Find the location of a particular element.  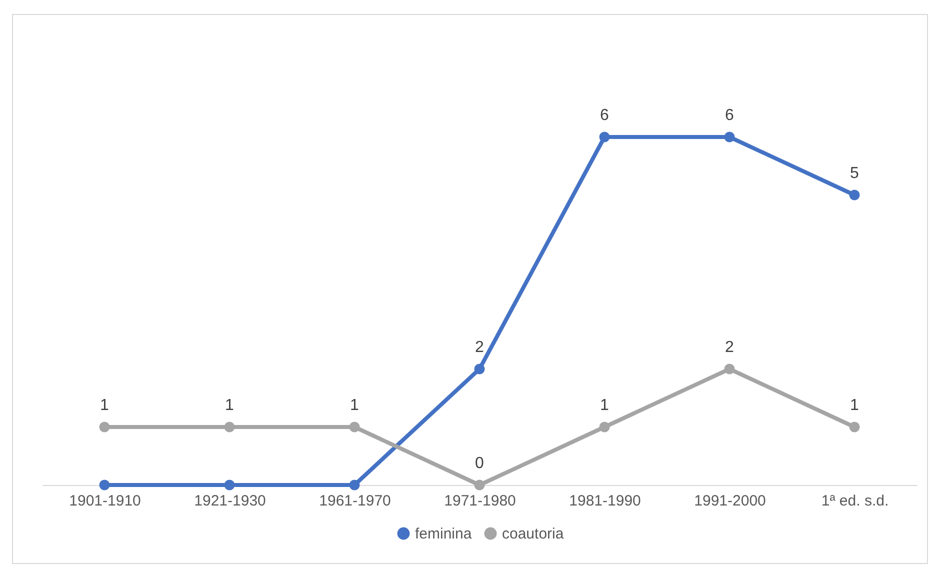

x-tick-label: 1921-1930 is located at coordinates (230, 501).